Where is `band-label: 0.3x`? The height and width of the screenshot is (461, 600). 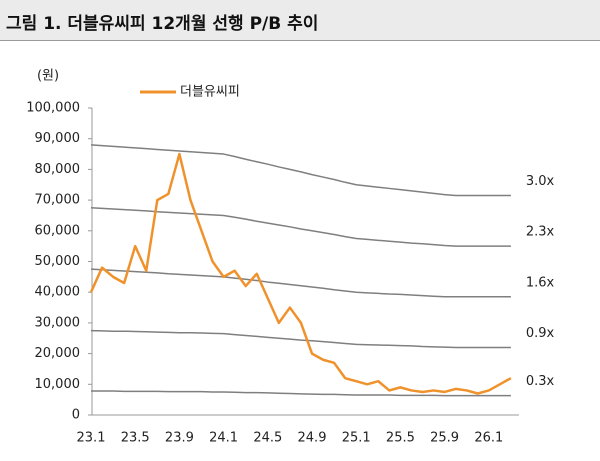
band-label: 0.3x is located at coordinates (540, 381).